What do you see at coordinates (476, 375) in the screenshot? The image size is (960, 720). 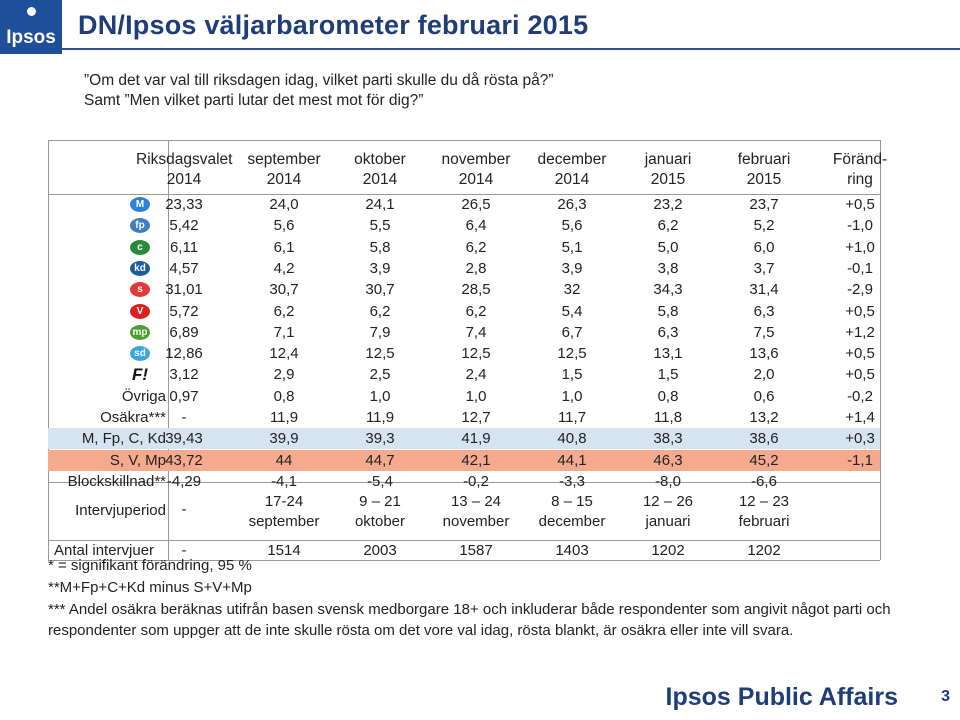 I see `table-cell: 2,4` at bounding box center [476, 375].